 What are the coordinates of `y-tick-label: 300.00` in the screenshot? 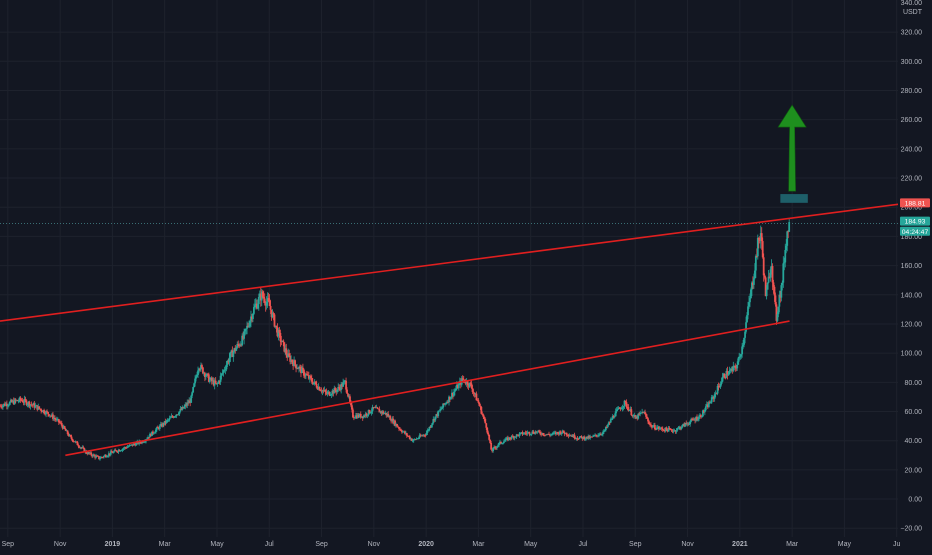 It's located at (912, 62).